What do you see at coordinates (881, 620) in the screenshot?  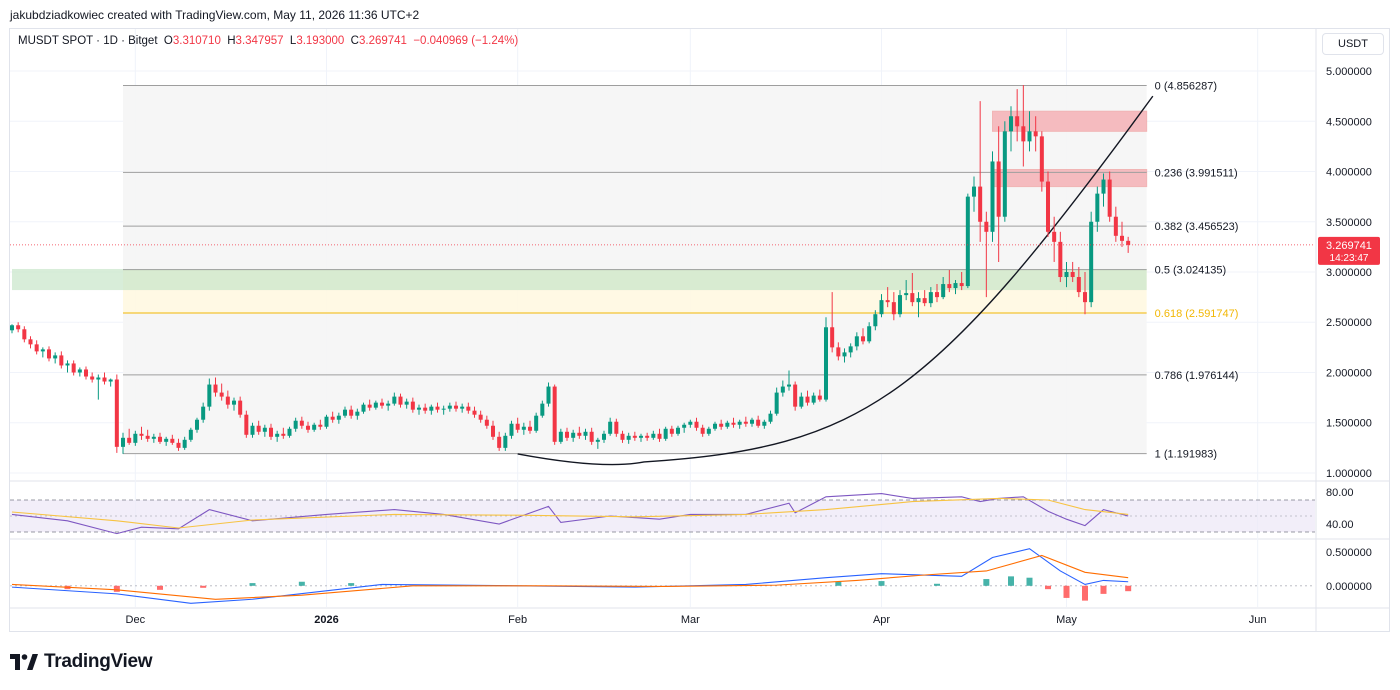 I see `time-tick-label: Apr` at bounding box center [881, 620].